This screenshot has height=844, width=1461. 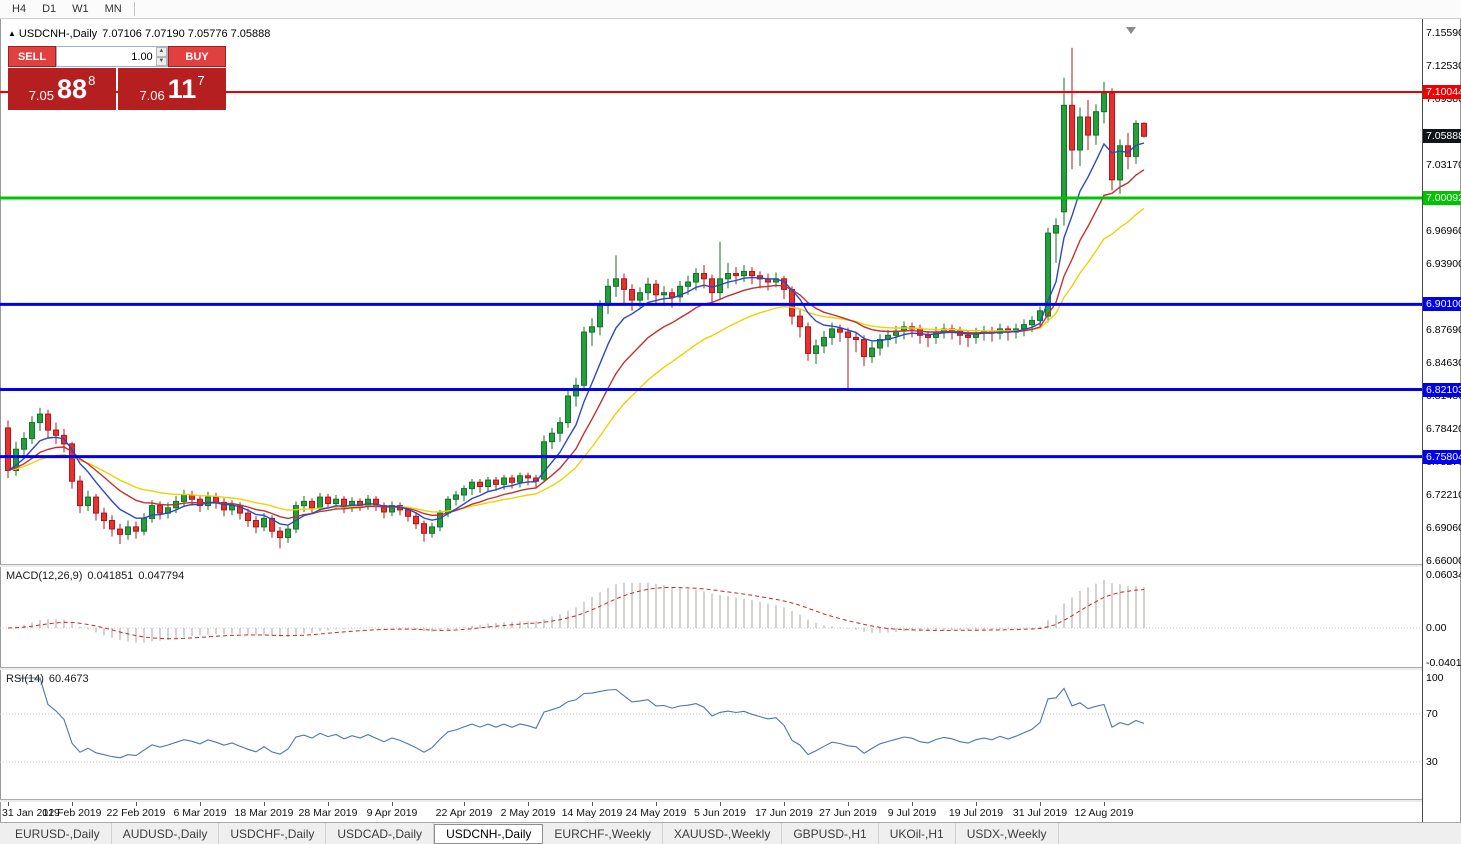 I want to click on price-axis-tick: 6.72210, so click(x=1443, y=494).